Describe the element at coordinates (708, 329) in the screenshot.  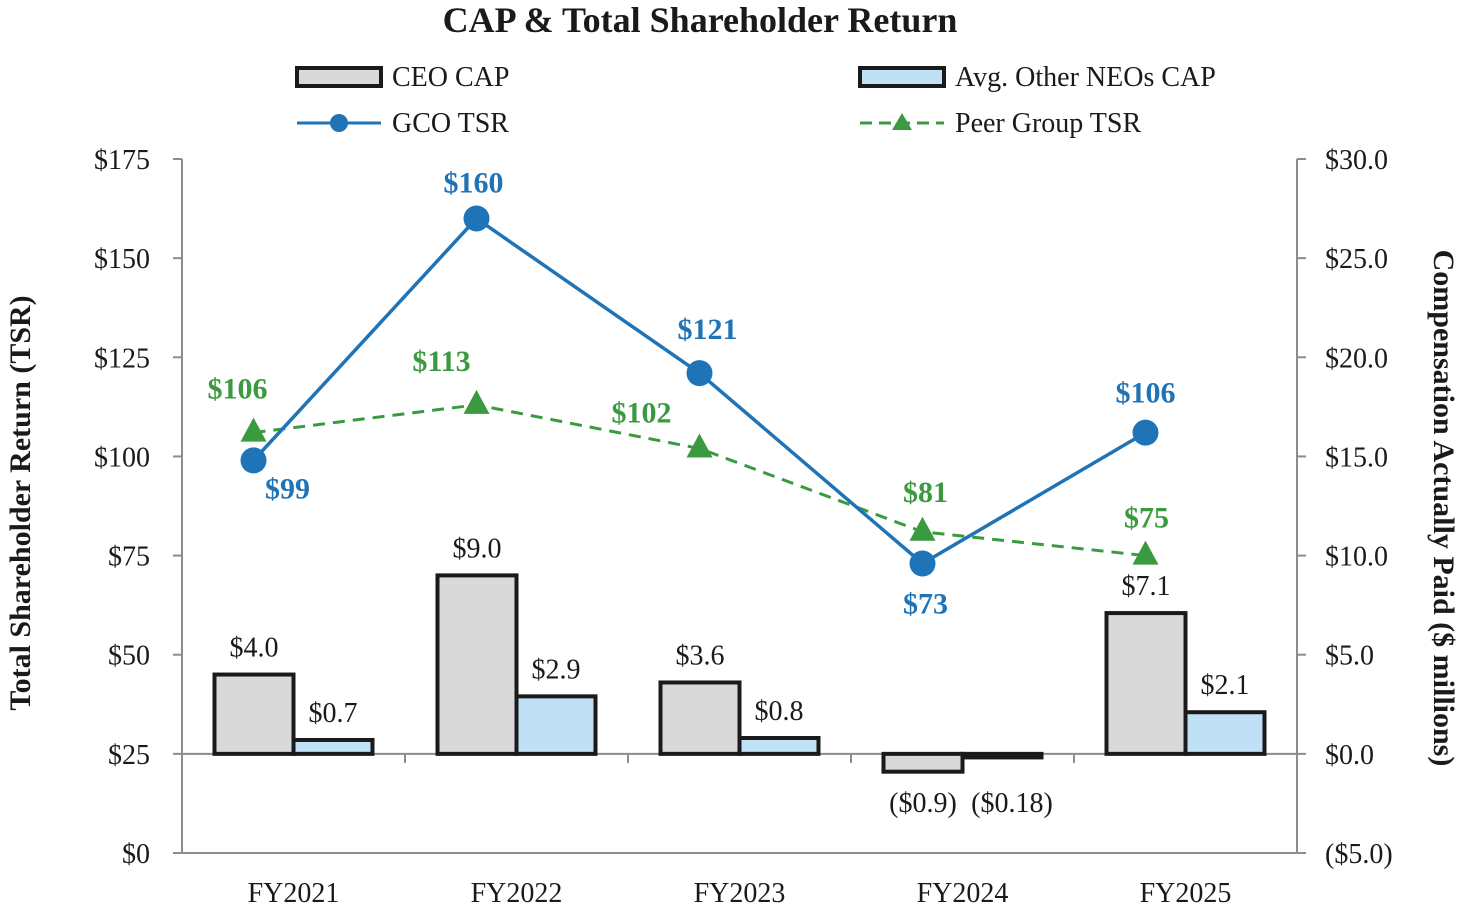
I see `gco-tsr-label: $121` at that location.